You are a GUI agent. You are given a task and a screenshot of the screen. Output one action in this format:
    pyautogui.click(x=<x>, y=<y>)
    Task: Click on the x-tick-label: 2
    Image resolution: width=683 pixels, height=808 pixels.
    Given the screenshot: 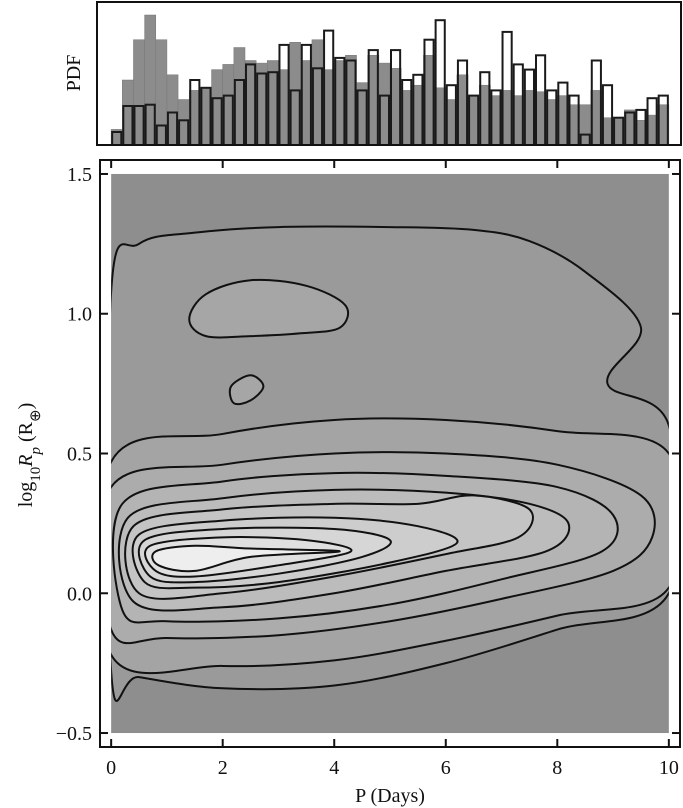 What is the action you would take?
    pyautogui.click(x=223, y=768)
    